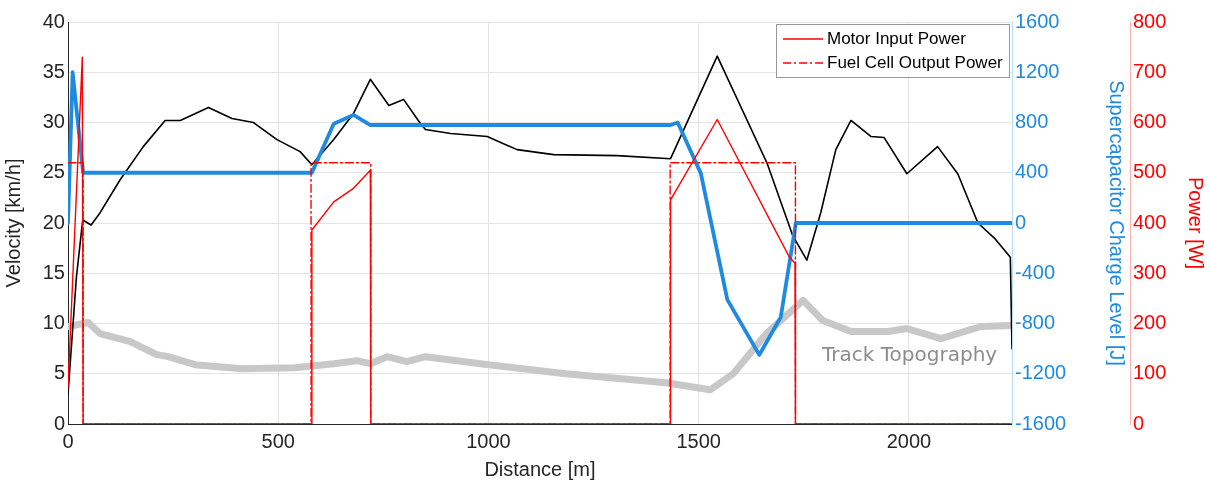 The image size is (1209, 484). Describe the element at coordinates (1150, 372) in the screenshot. I see `y3-tick-label: 100` at that location.